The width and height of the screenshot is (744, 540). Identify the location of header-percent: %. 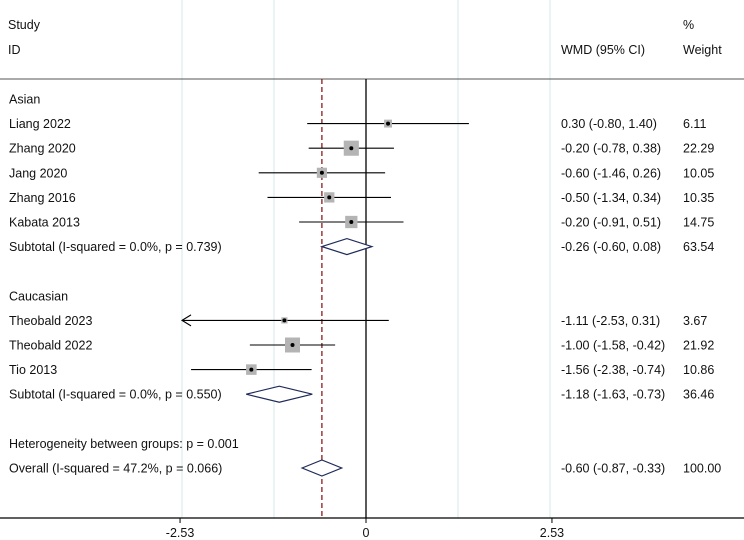
(688, 25).